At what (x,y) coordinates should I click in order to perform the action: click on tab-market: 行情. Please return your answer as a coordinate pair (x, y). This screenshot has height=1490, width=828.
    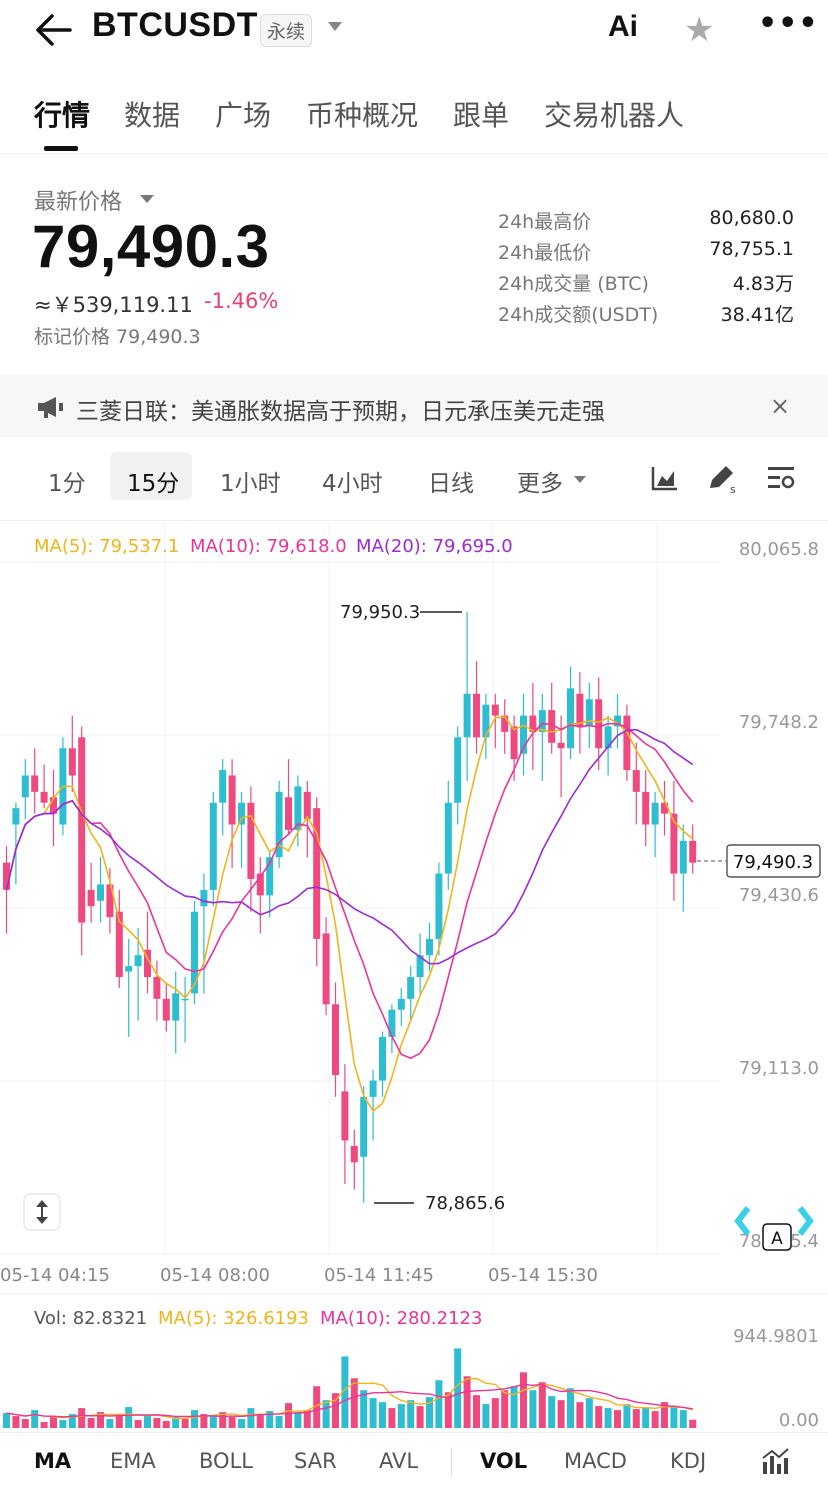
    Looking at the image, I should click on (62, 115).